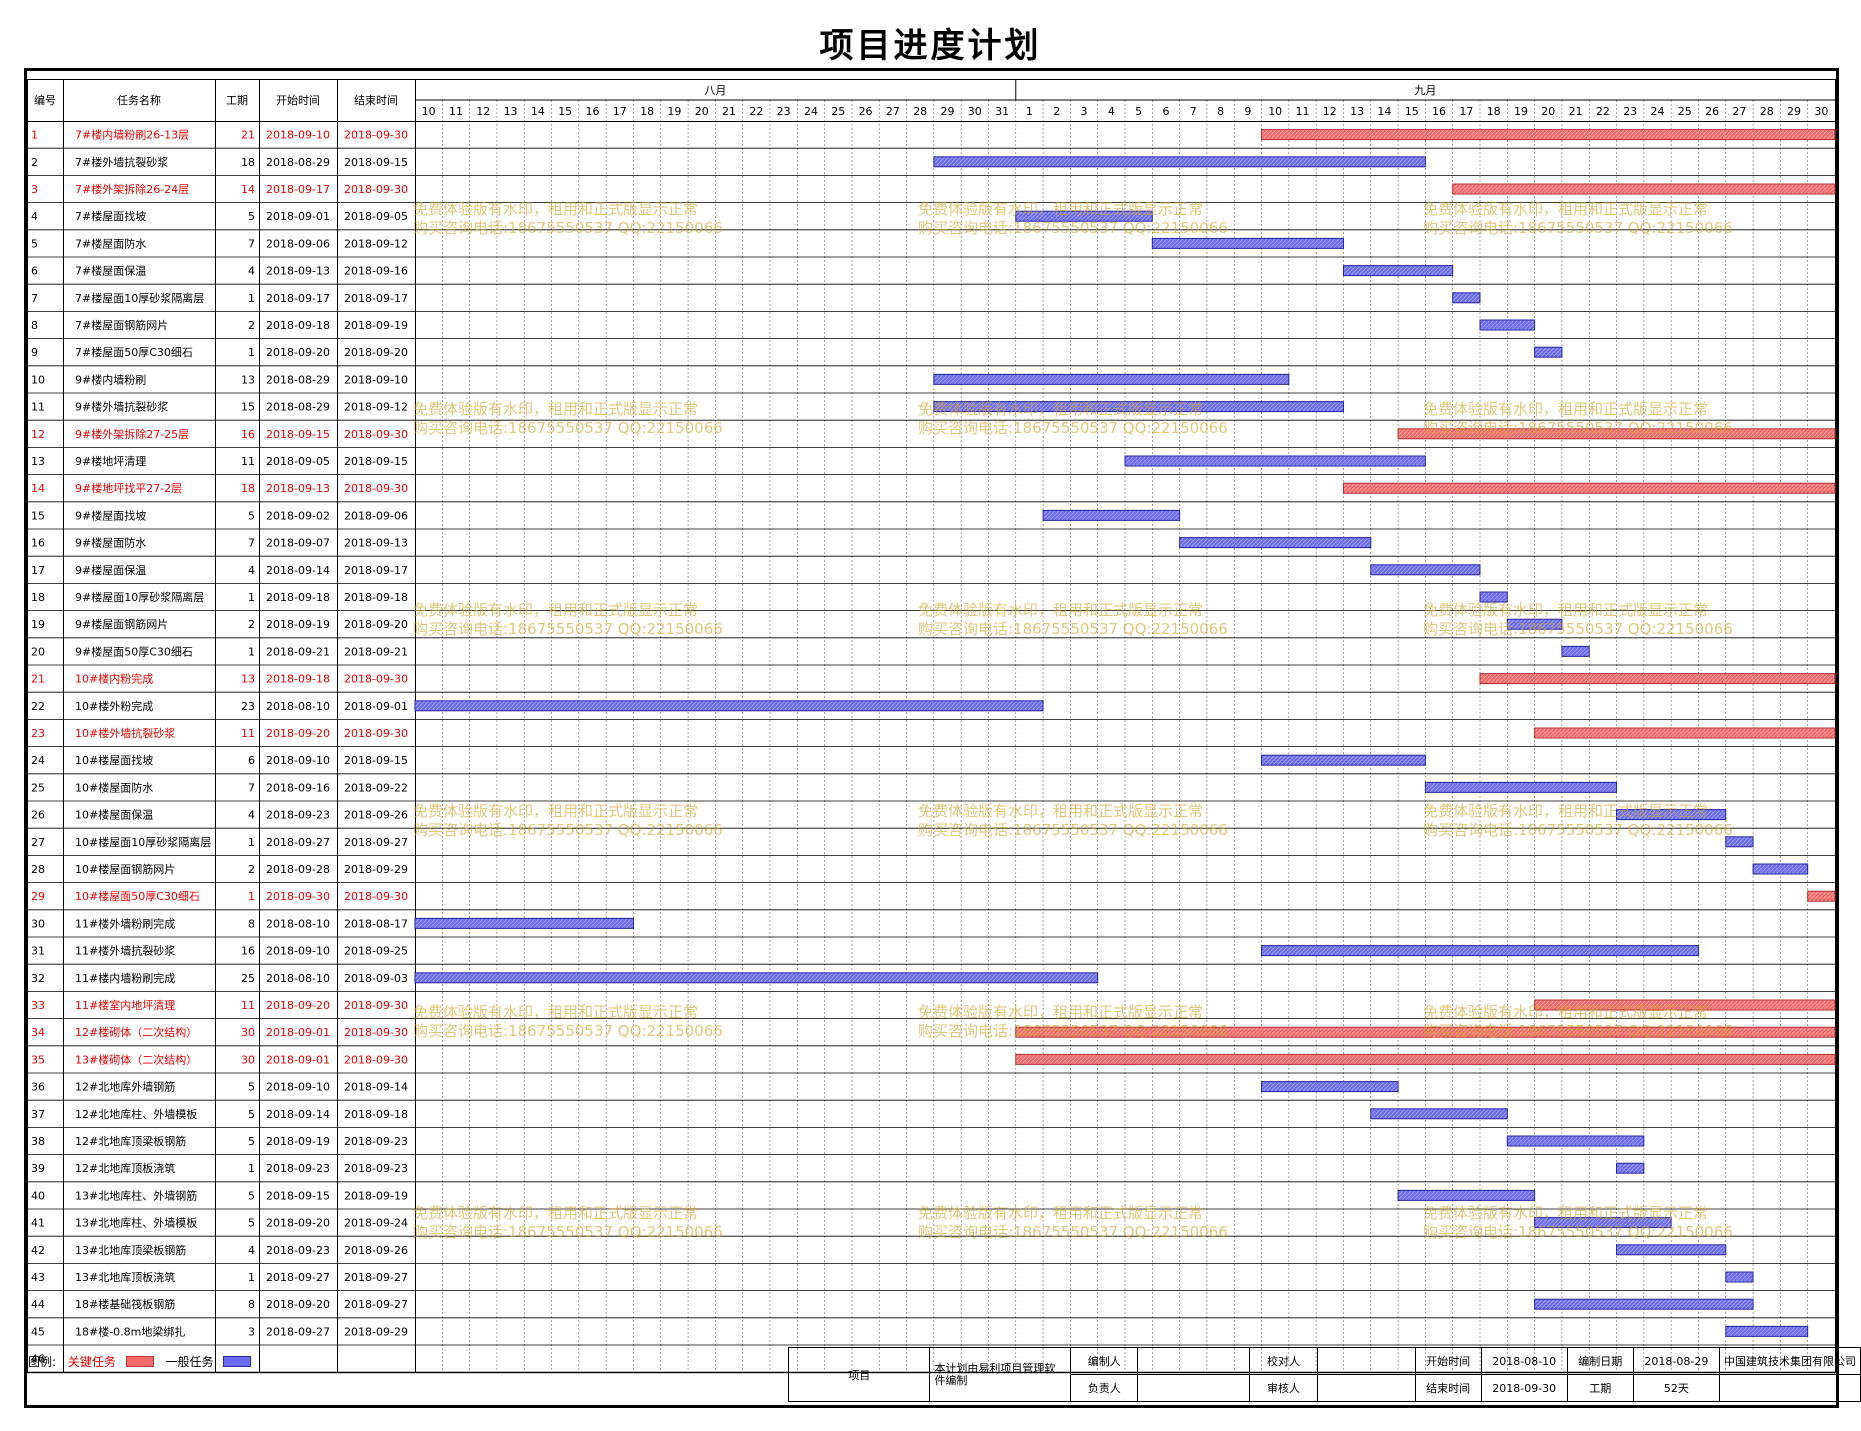 The width and height of the screenshot is (1861, 1431). What do you see at coordinates (38, 651) in the screenshot?
I see `task-id: 20` at bounding box center [38, 651].